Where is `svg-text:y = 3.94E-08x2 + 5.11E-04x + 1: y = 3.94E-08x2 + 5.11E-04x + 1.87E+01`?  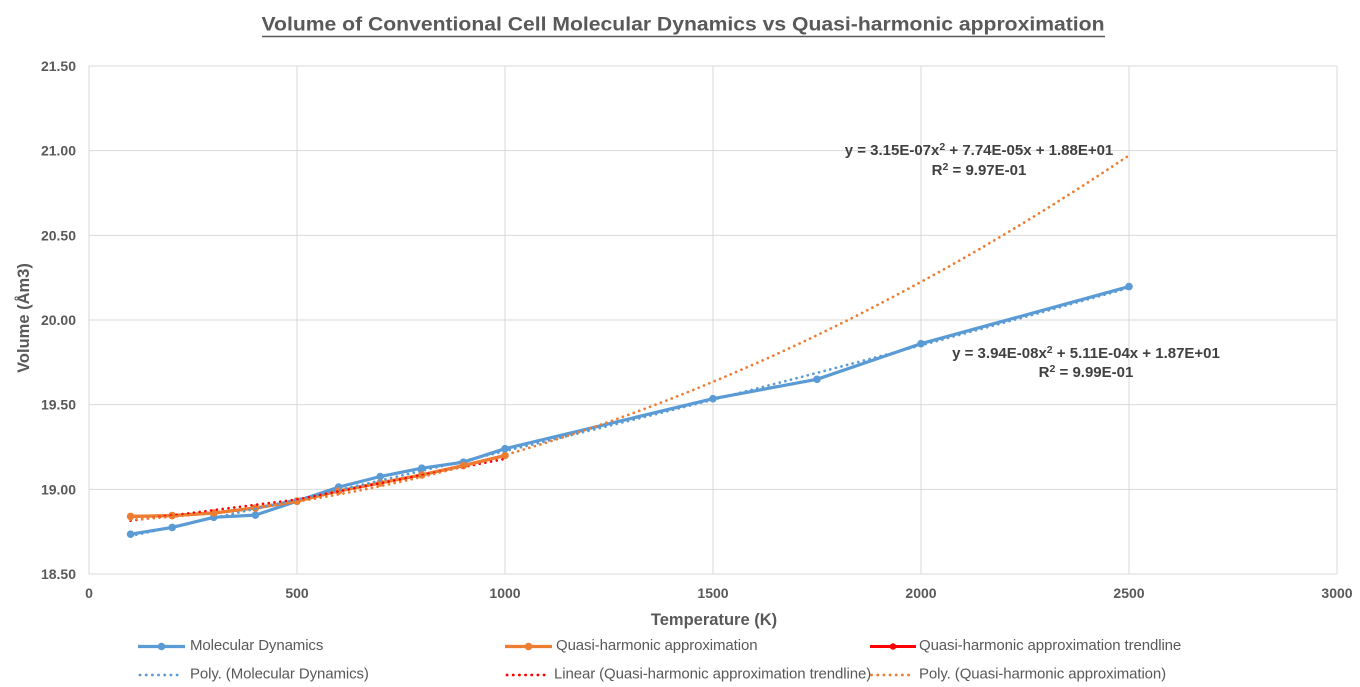 svg-text:y = 3.94E-08x2 + 5.11E-04x + 1: y = 3.94E-08x2 + 5.11E-04x + 1.87E+01 is located at coordinates (1086, 353).